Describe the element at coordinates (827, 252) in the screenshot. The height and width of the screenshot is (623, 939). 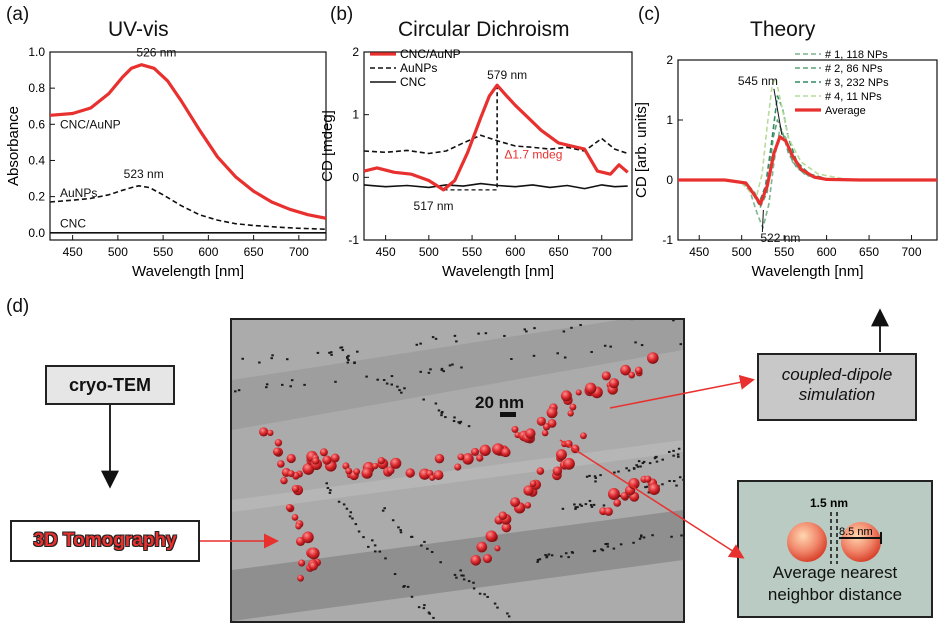
I see `x-tick-label: 600` at that location.